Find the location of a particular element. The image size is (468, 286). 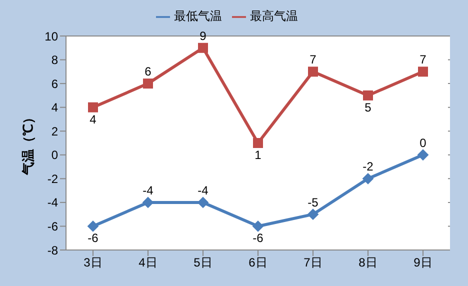

x-tick-label: 5日 is located at coordinates (203, 263).